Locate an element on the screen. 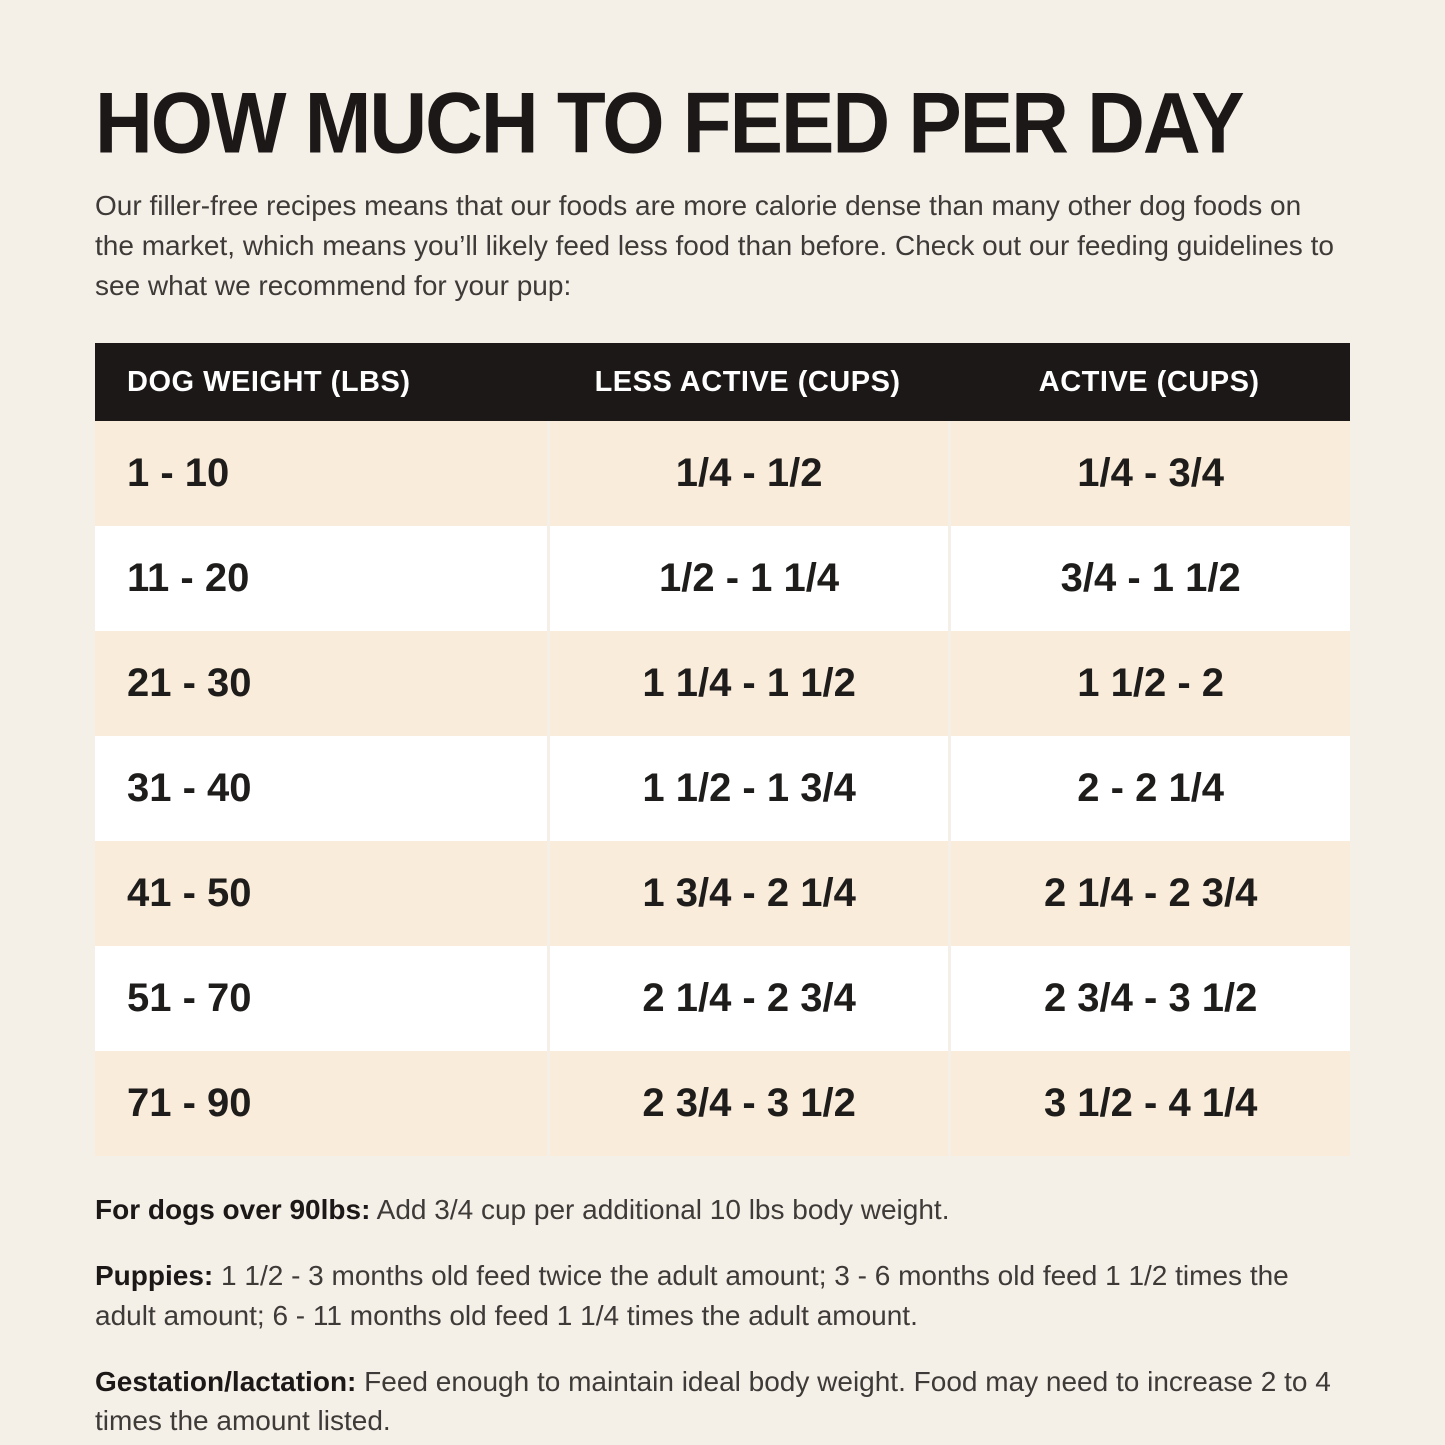 The image size is (1445, 1445). table-row: 31 - 40 1 1/2 - 1 3/4 2 - 2 1/4 is located at coordinates (722, 789).